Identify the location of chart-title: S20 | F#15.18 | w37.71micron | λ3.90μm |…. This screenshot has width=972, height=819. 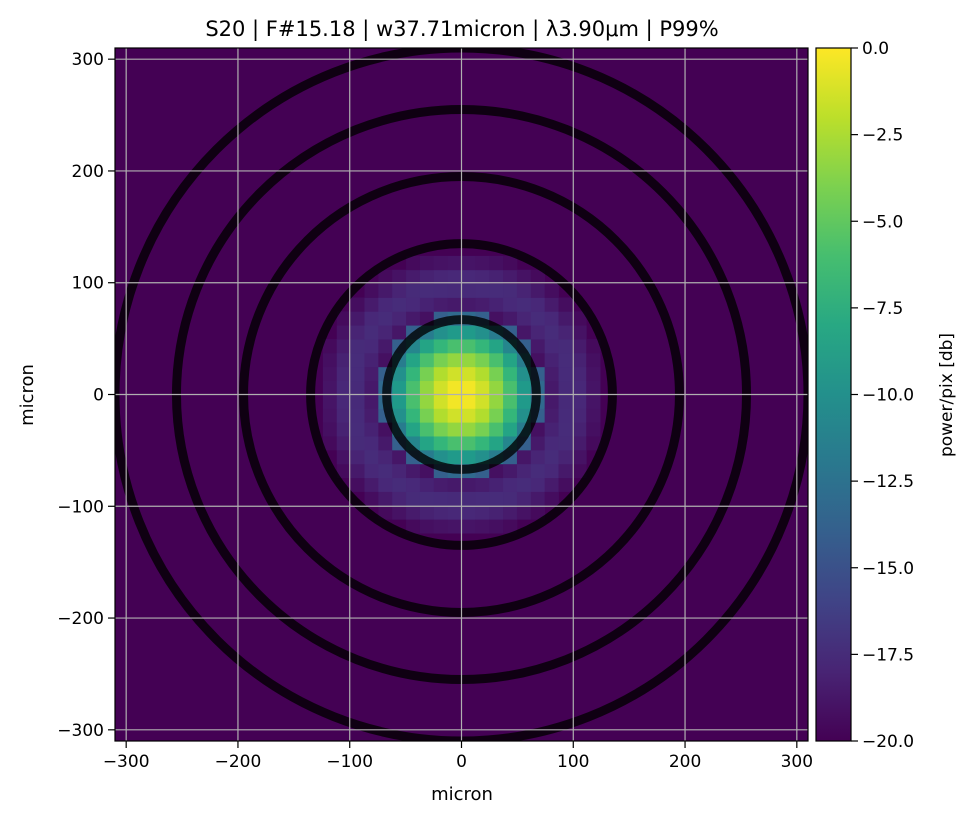
(461, 29).